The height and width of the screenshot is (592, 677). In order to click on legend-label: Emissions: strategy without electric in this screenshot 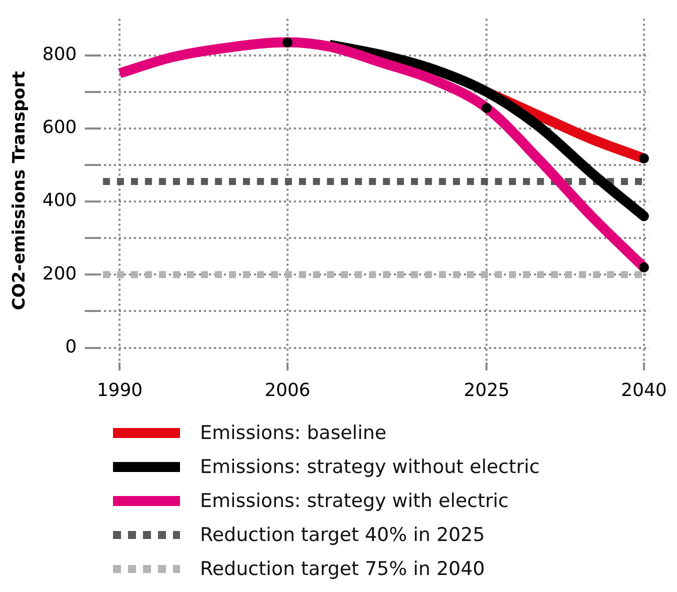, I will do `click(370, 467)`.